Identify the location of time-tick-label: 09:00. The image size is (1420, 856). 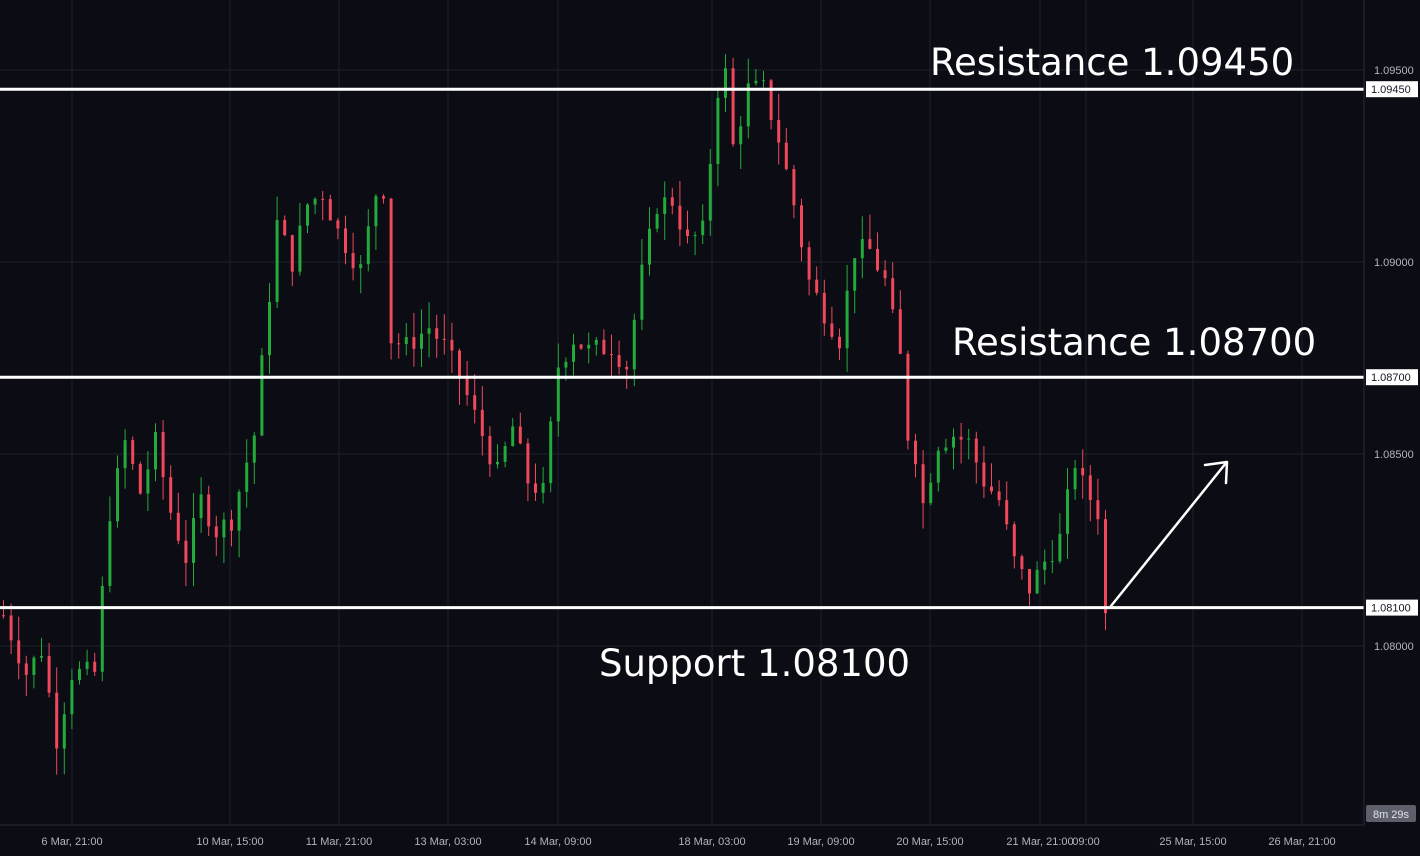
(1086, 842).